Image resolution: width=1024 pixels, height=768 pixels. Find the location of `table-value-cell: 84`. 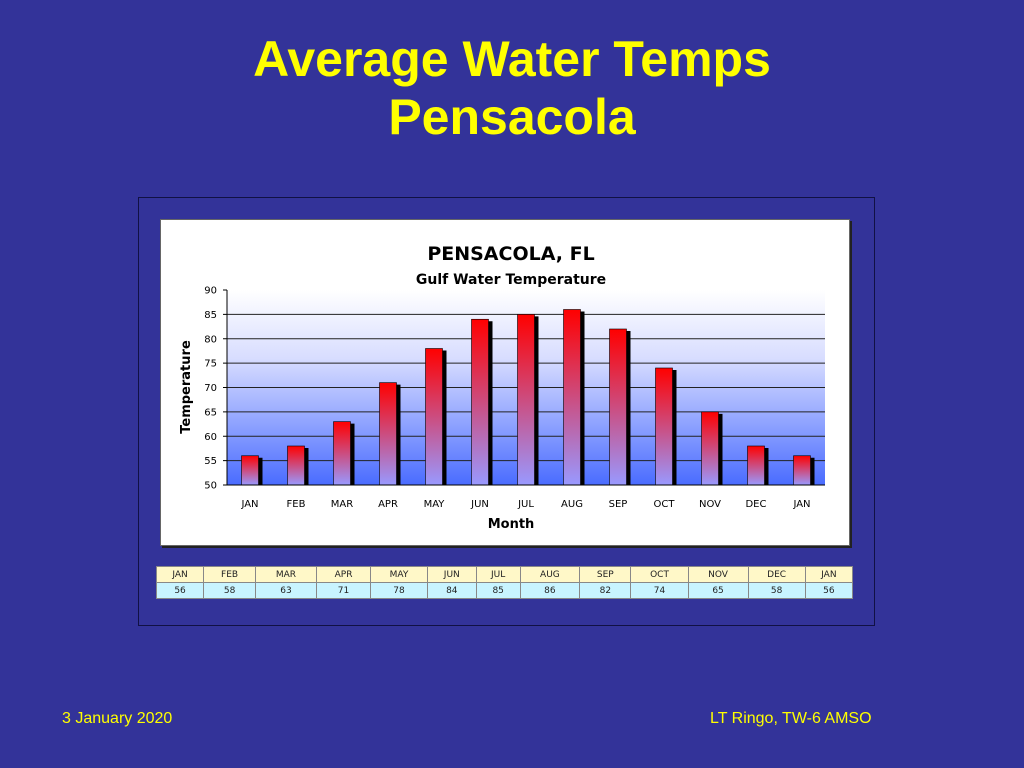

table-value-cell: 84 is located at coordinates (451, 590).